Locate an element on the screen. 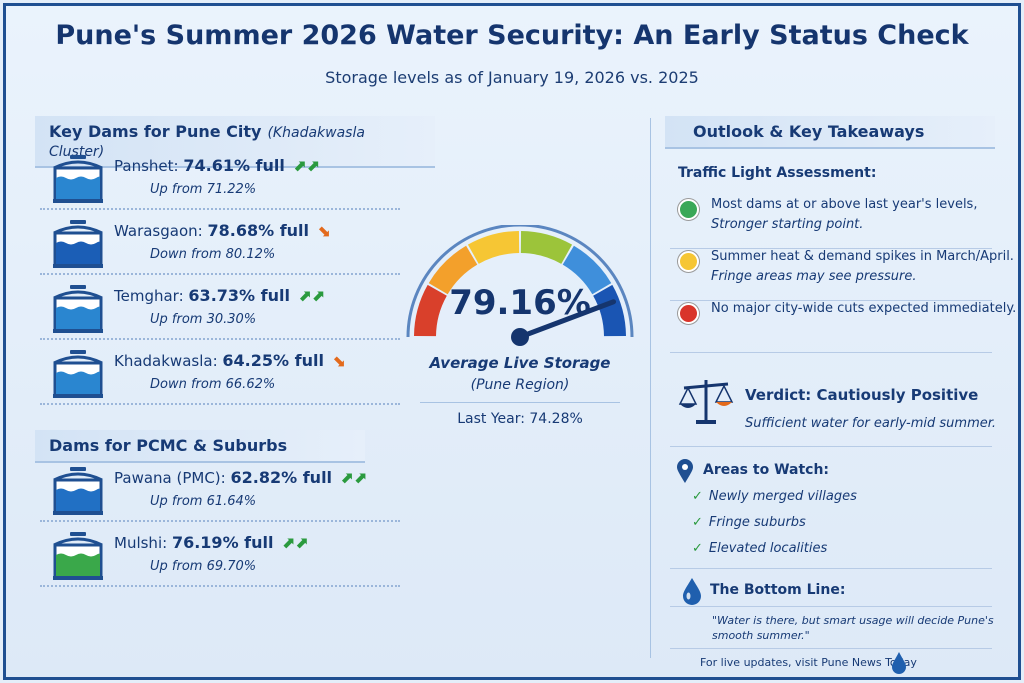  bottom-line-title: The Bottom Line: is located at coordinates (778, 590).